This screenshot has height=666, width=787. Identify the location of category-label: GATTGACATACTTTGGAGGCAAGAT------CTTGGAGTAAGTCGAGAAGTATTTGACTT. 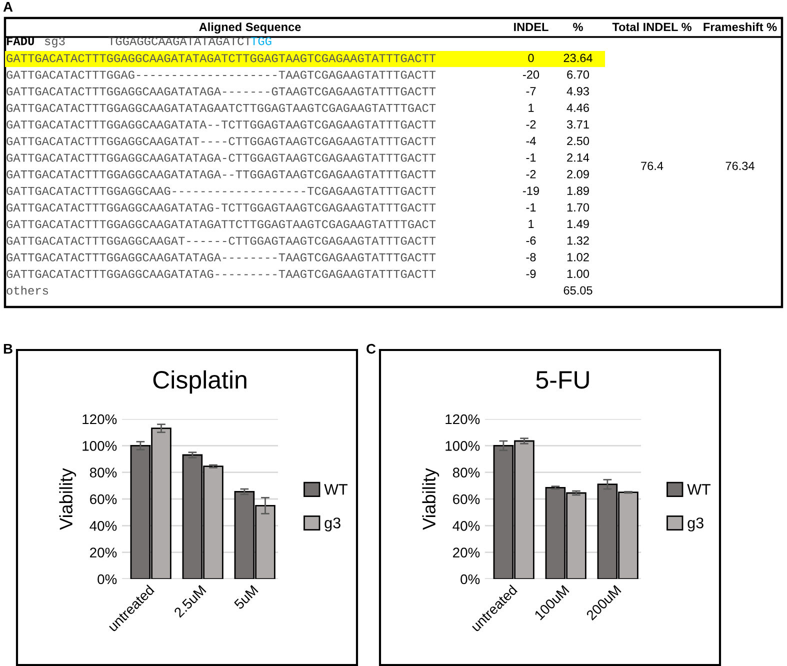
(221, 240).